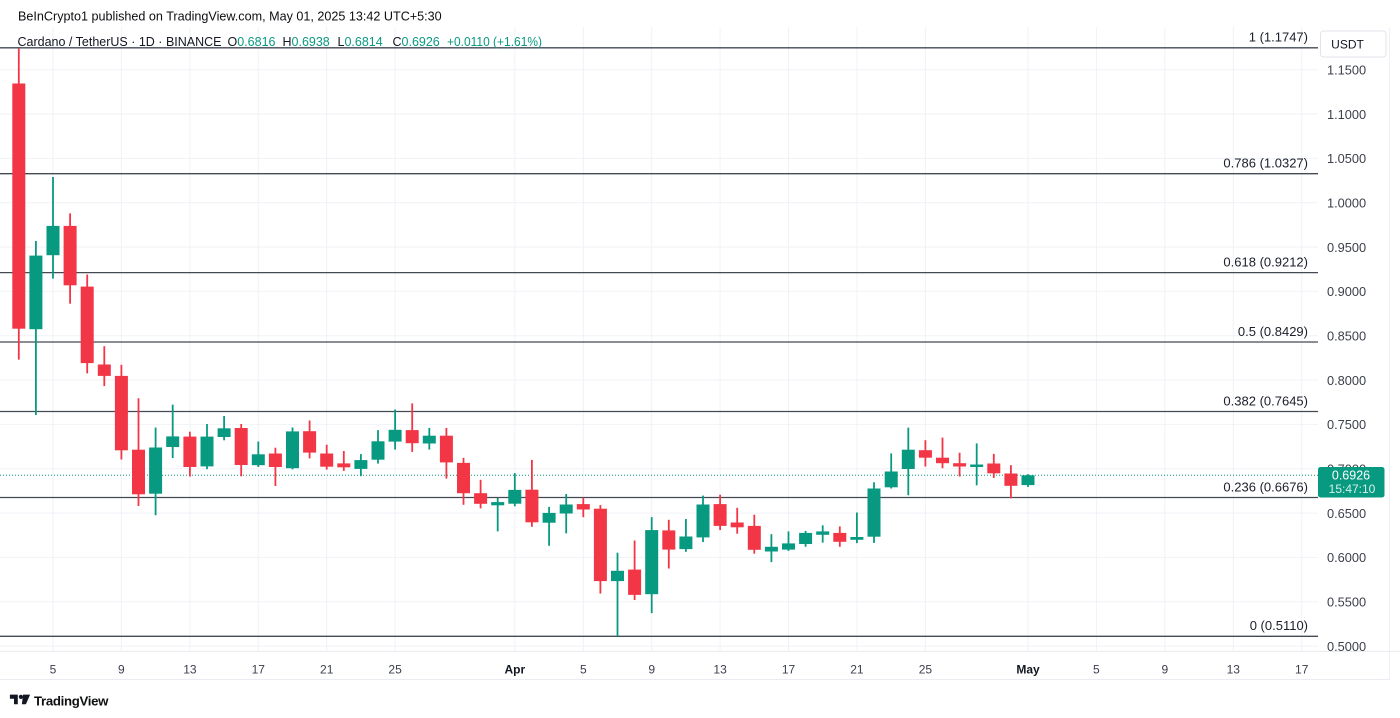 Image resolution: width=1400 pixels, height=718 pixels. Describe the element at coordinates (1346, 70) in the screenshot. I see `svg-text: 1.1500` at that location.